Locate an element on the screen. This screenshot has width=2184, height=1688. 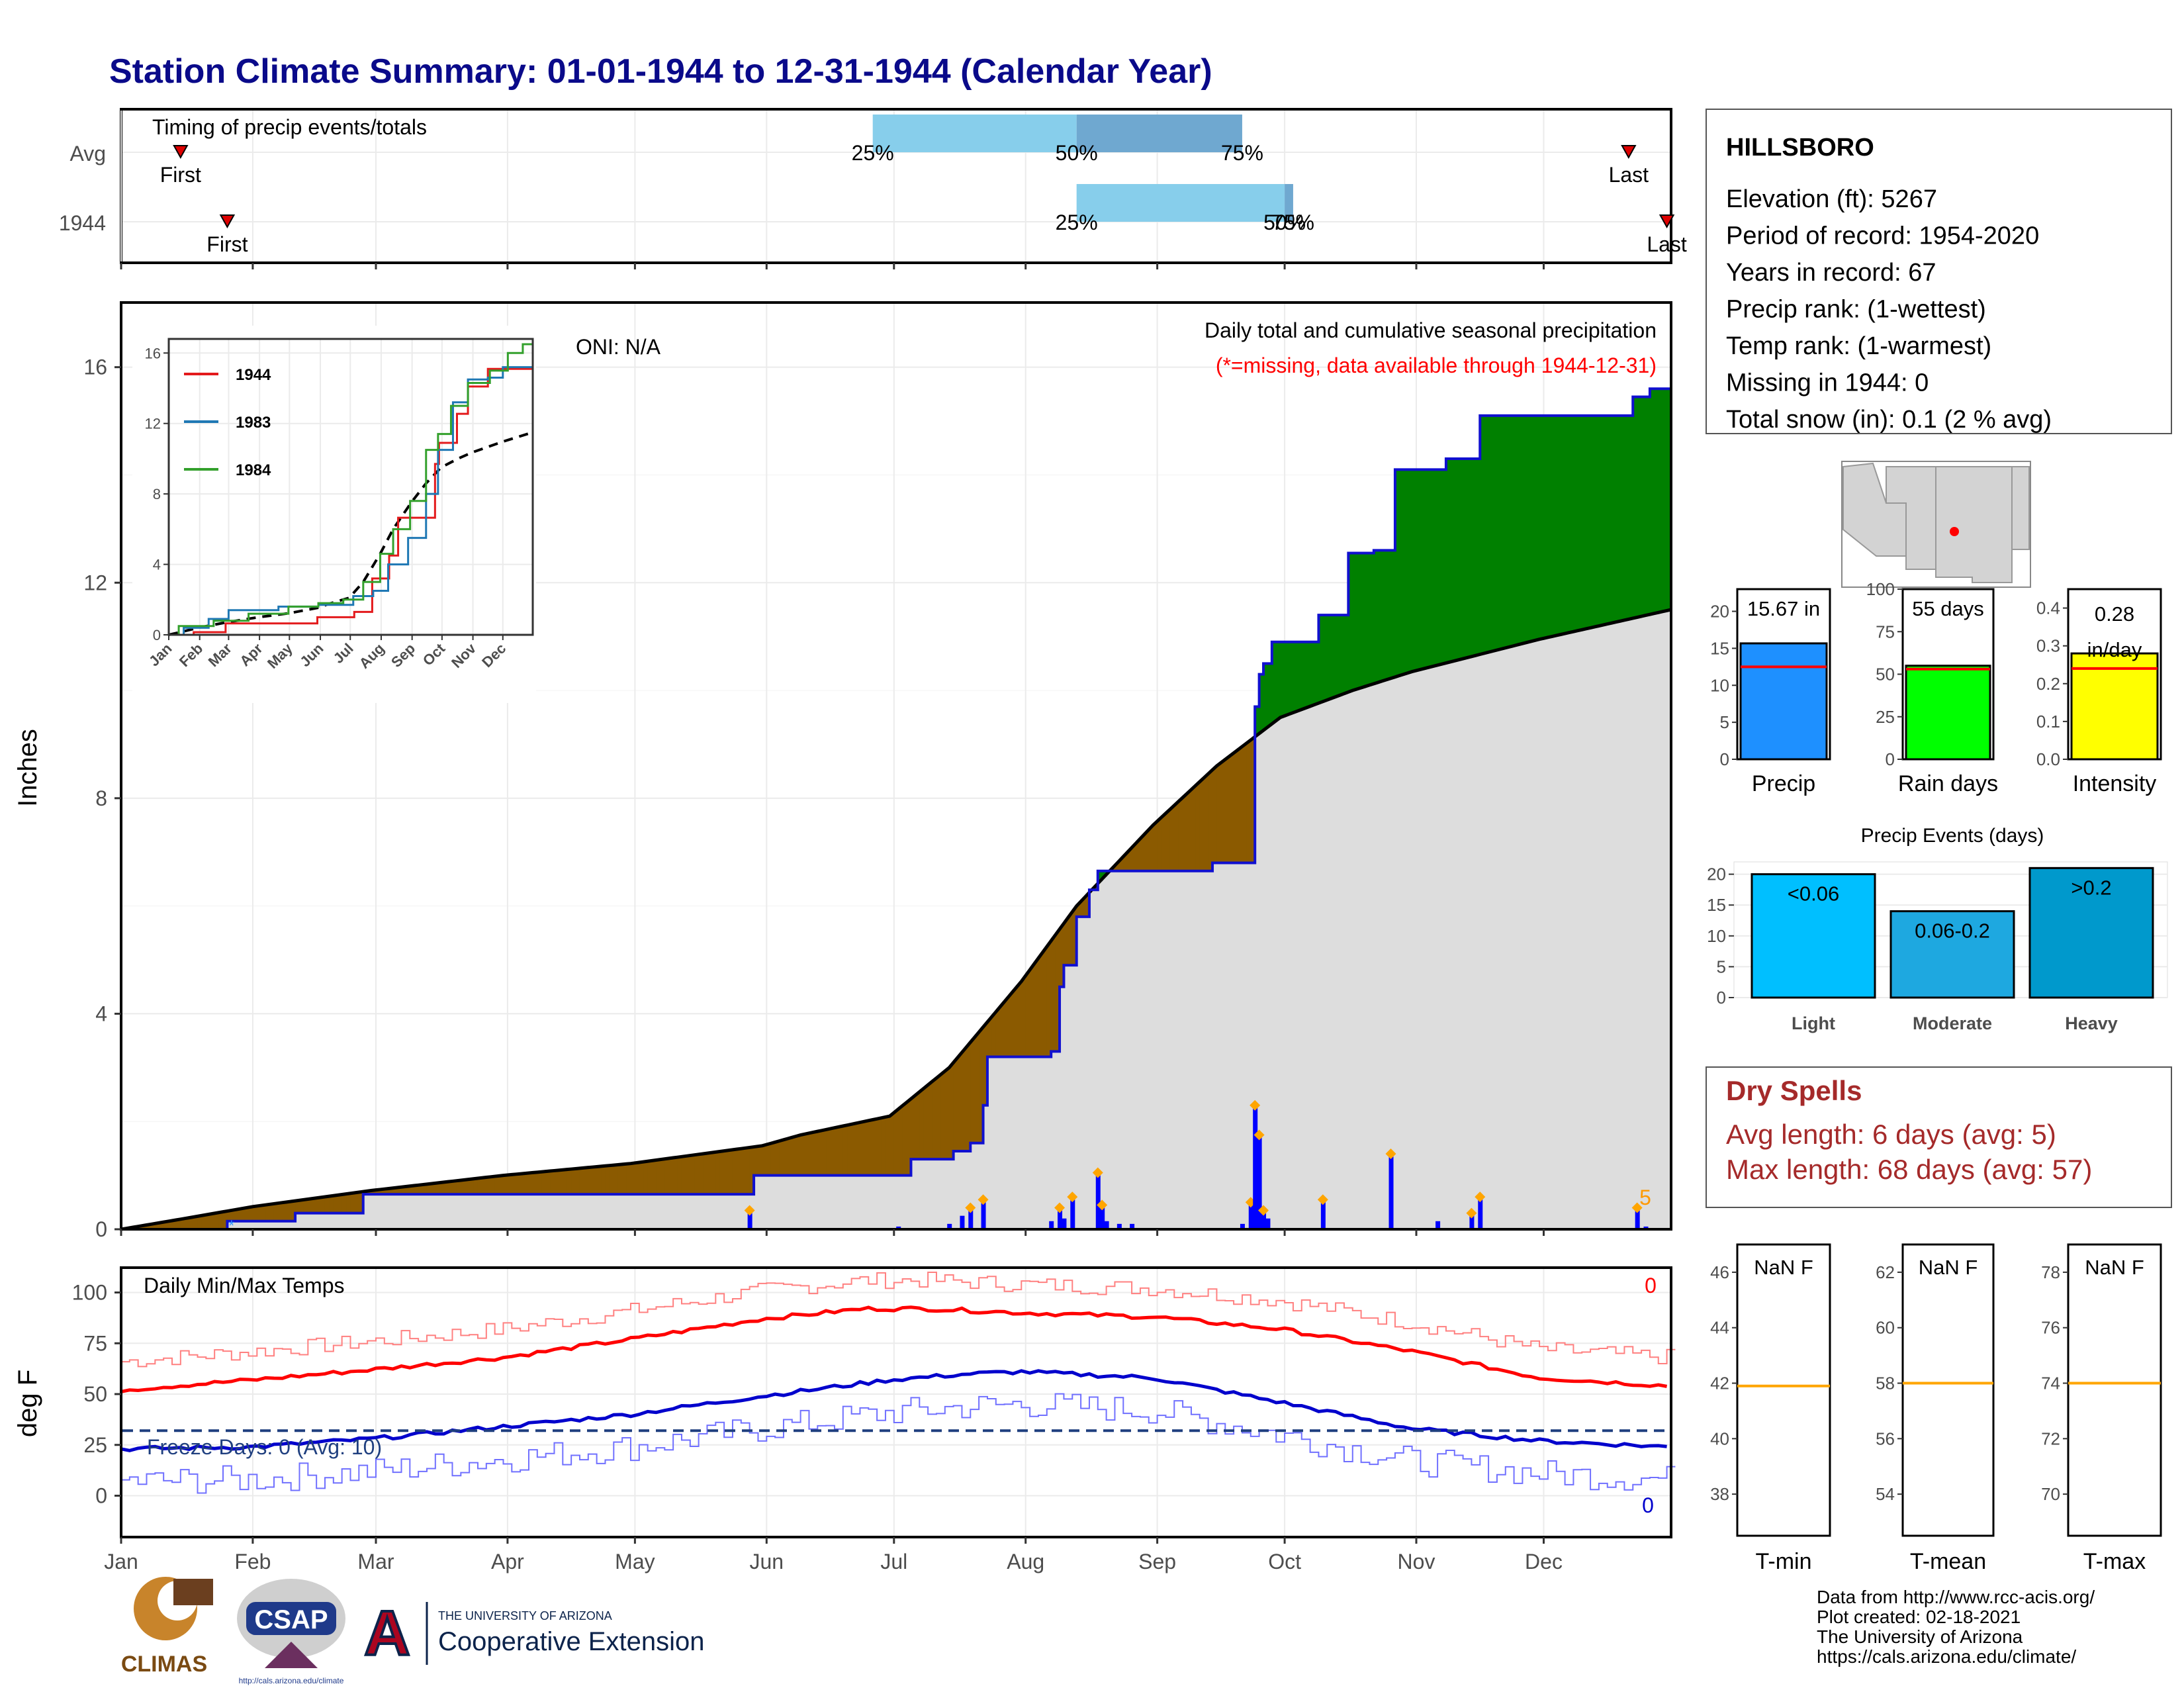
temp-box-value: NaN F is located at coordinates (2114, 1267).